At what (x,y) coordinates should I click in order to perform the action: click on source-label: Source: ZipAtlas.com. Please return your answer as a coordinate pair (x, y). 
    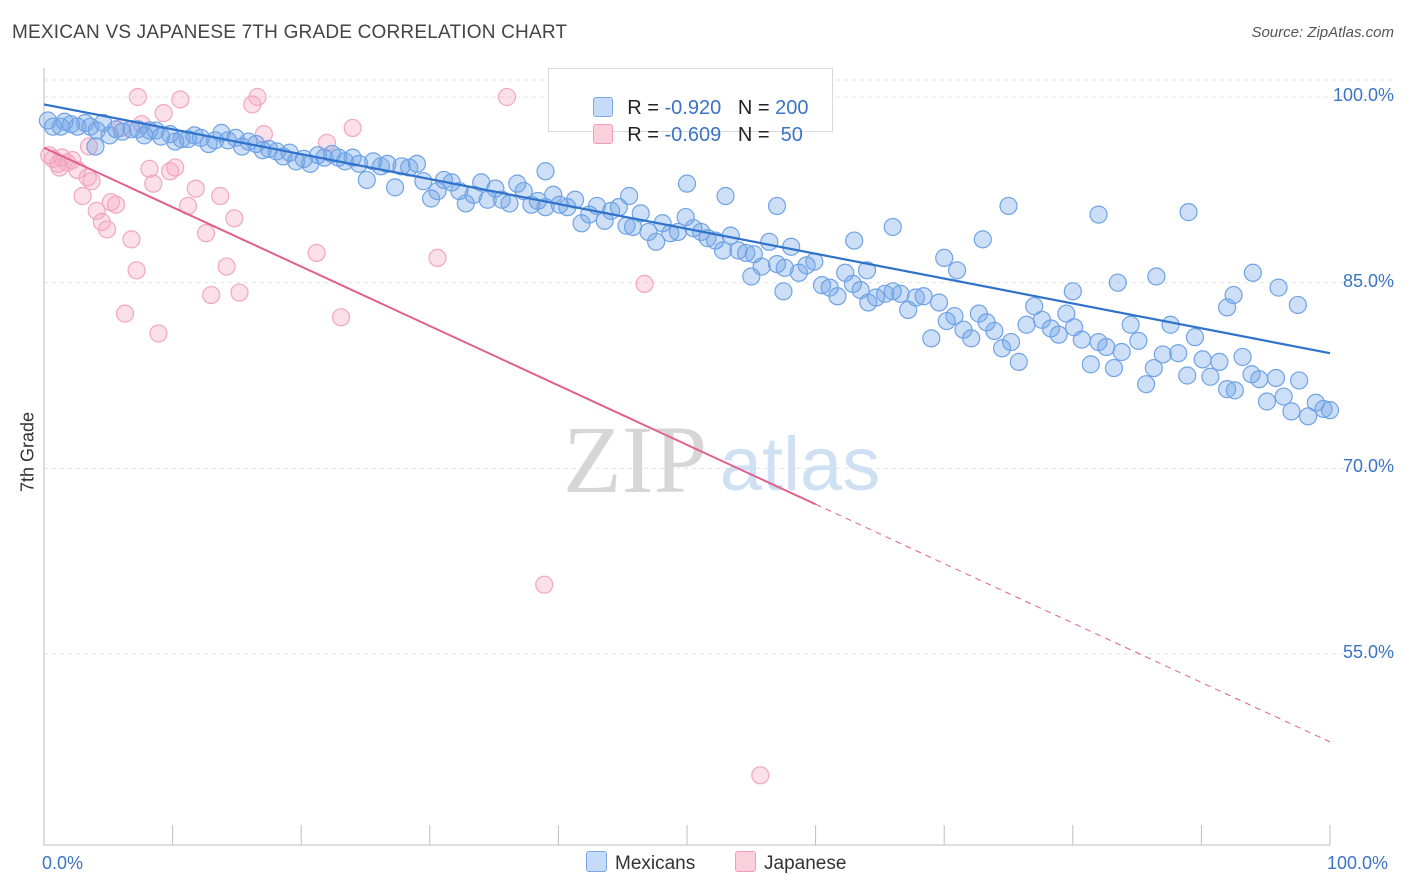
    Looking at the image, I should click on (1322, 32).